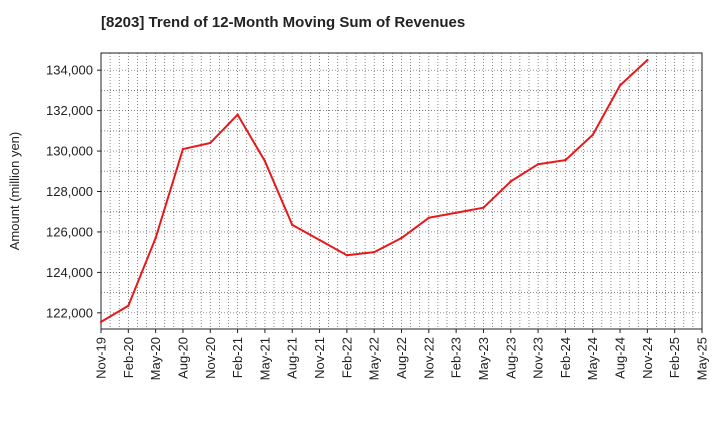 The height and width of the screenshot is (440, 720). What do you see at coordinates (319, 358) in the screenshot?
I see `x-tick-label: Nov-21` at bounding box center [319, 358].